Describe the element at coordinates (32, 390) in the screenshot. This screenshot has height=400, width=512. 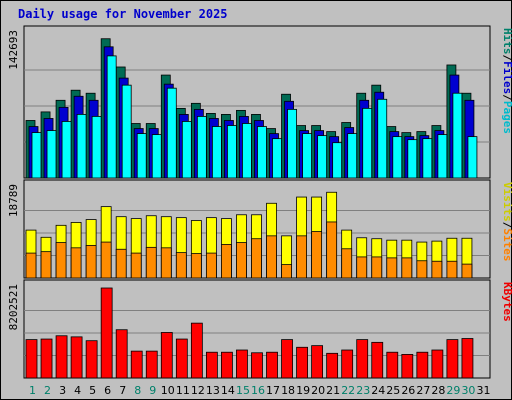
I see `day-label-1: 1` at that location.